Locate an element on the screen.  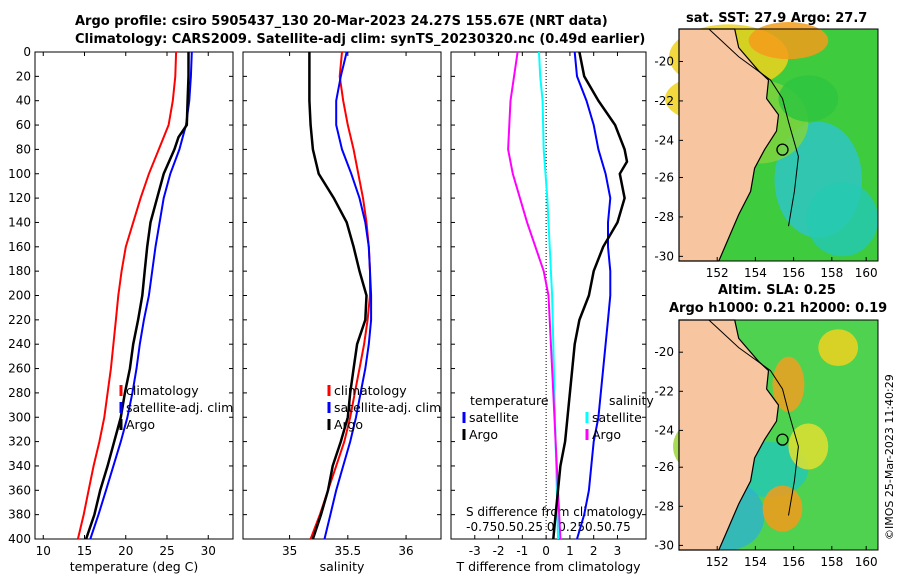
legend-group-salinity: salinity is located at coordinates (631, 400).